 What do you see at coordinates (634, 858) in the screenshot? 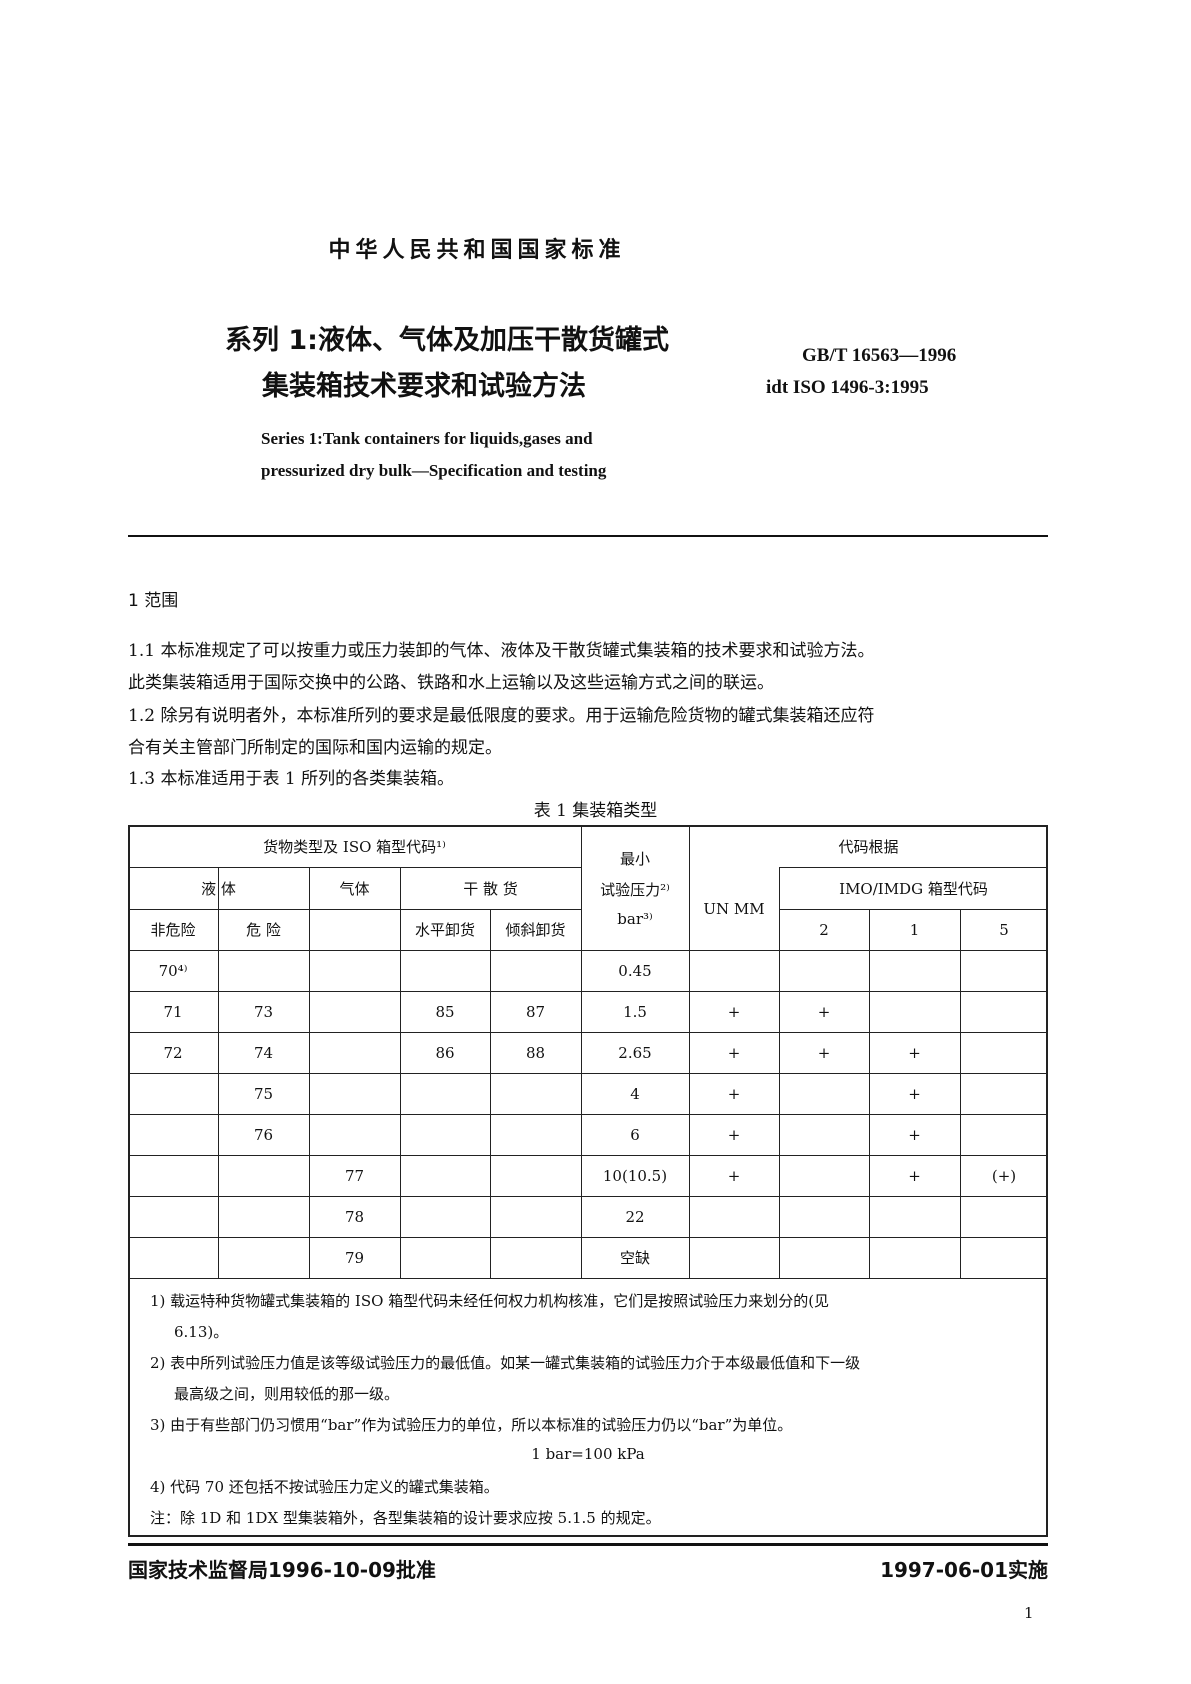
I see `header-text: 最小` at bounding box center [634, 858].